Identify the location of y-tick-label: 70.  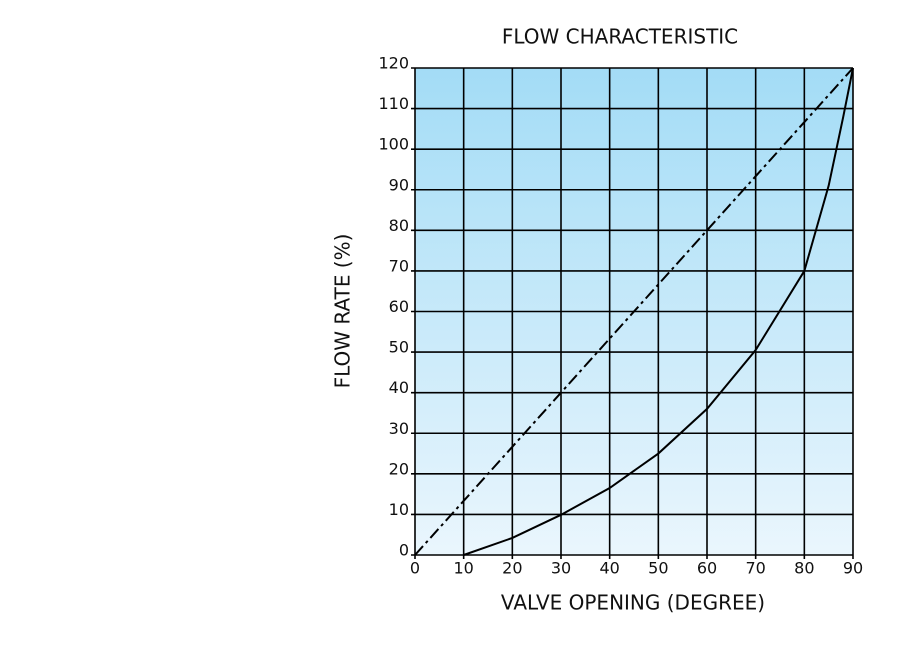
(399, 265).